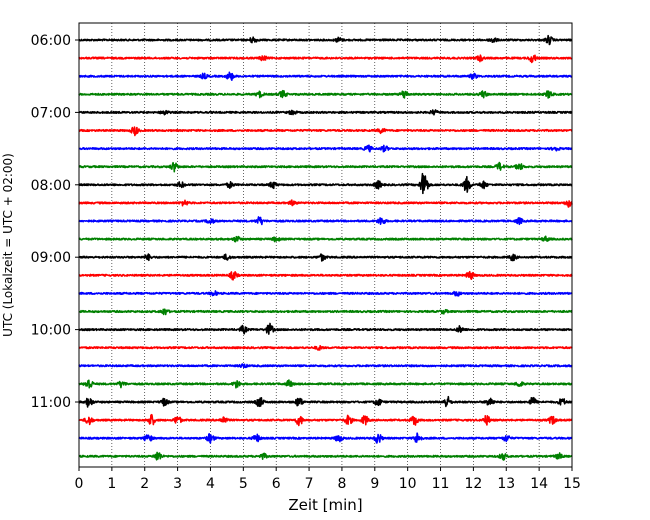  I want to click on x-tick-label: 0, so click(79, 484).